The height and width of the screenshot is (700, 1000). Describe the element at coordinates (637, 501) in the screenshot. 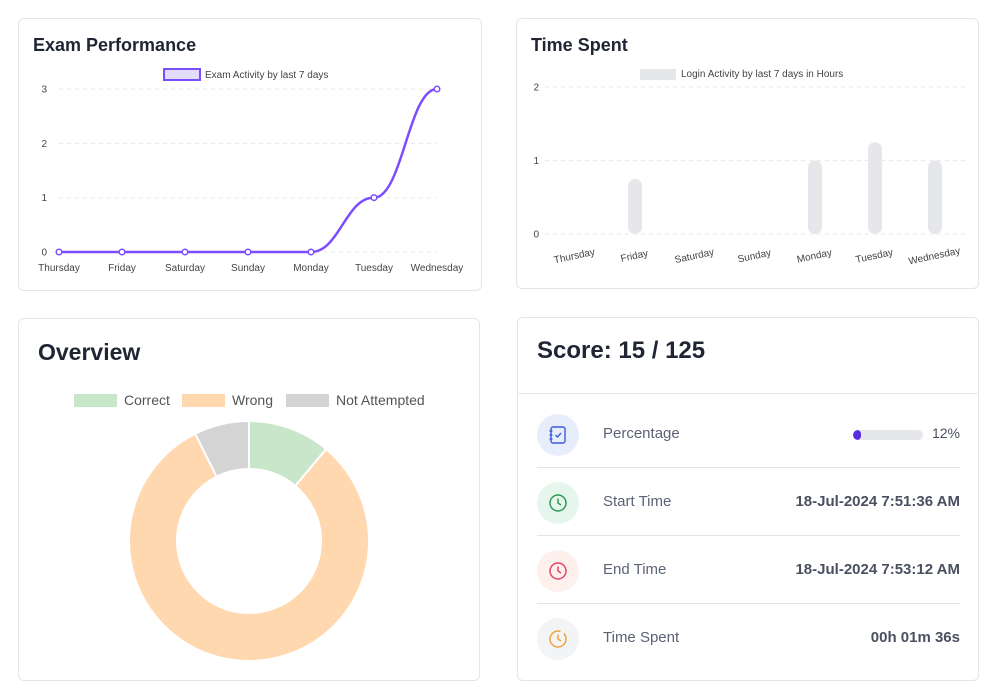

I see `start-time-label: Start Time` at that location.